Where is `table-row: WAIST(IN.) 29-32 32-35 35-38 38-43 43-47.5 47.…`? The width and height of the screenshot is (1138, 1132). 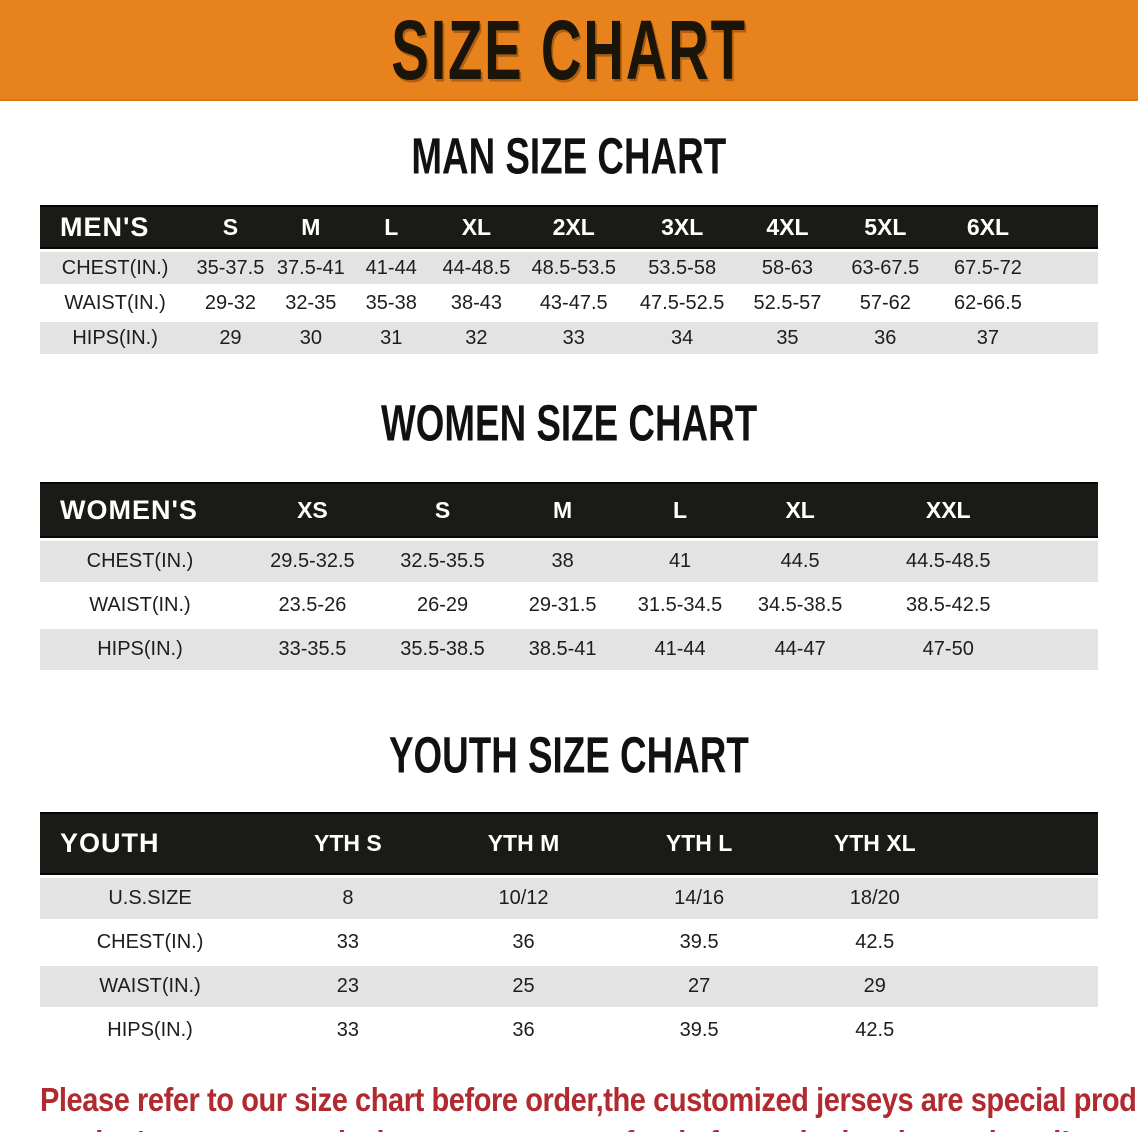 table-row: WAIST(IN.) 29-32 32-35 35-38 38-43 43-47.5 47.… is located at coordinates (569, 303).